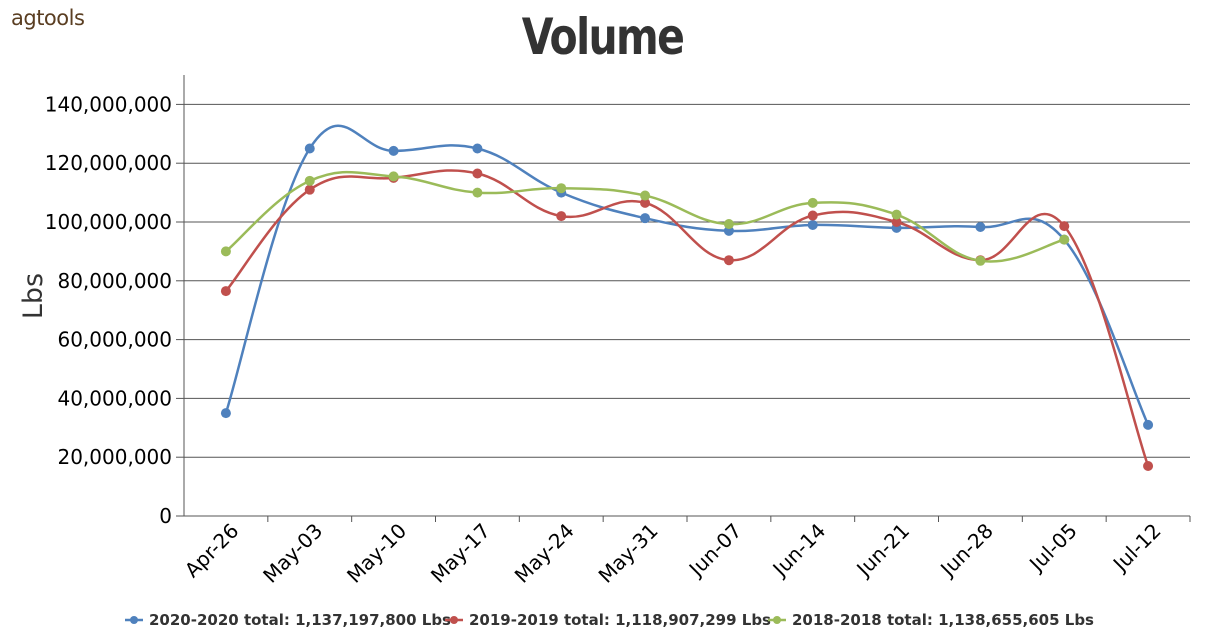 The height and width of the screenshot is (632, 1205). Describe the element at coordinates (544, 553) in the screenshot. I see `x-tick-label: May-24` at that location.